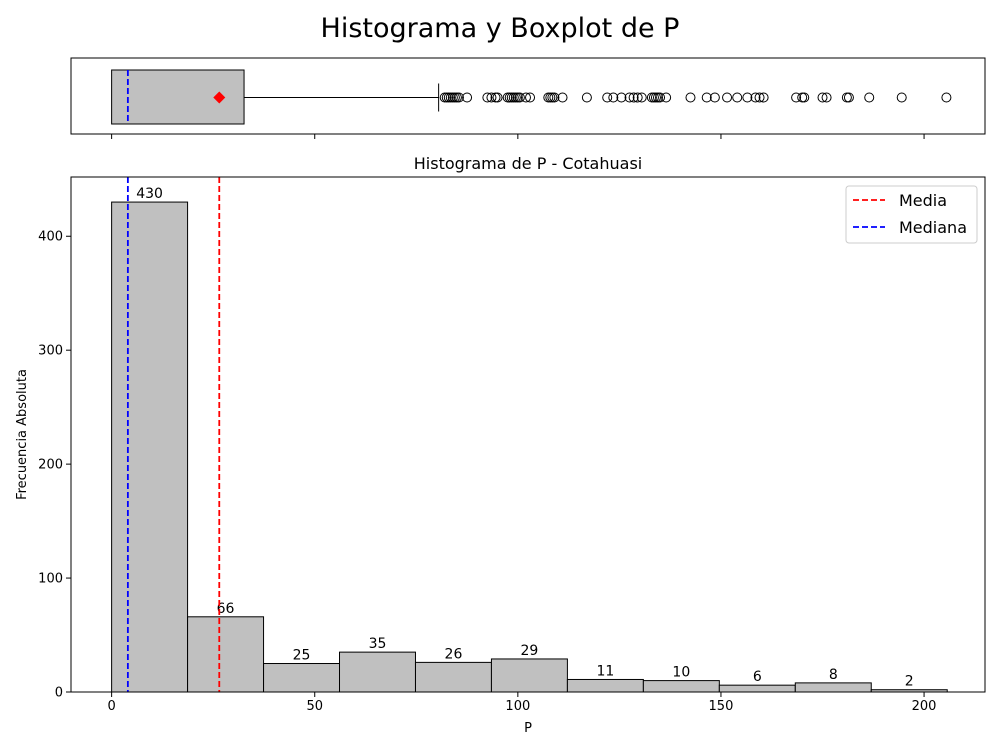 The height and width of the screenshot is (750, 1000). What do you see at coordinates (517, 706) in the screenshot?
I see `x-tick-label: 100` at bounding box center [517, 706].